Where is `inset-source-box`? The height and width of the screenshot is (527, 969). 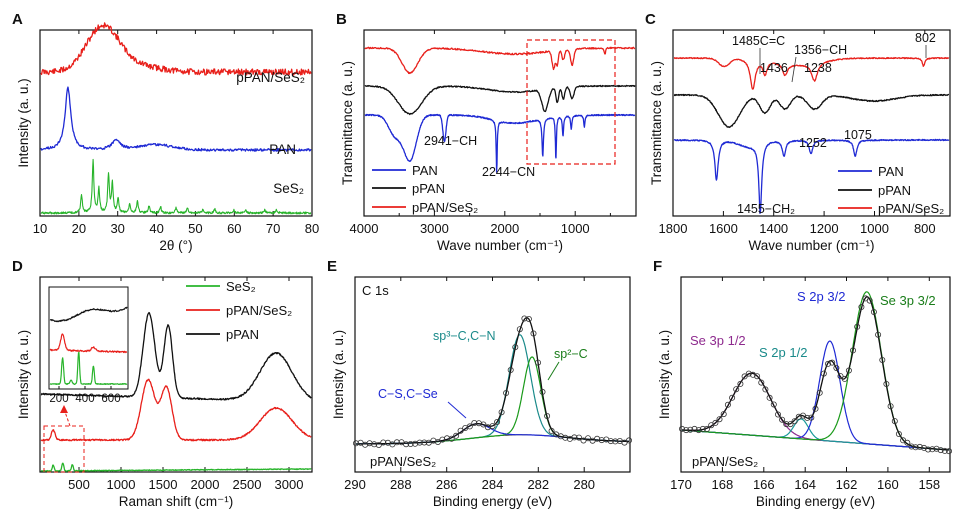 inset-source-box is located at coordinates (64, 449).